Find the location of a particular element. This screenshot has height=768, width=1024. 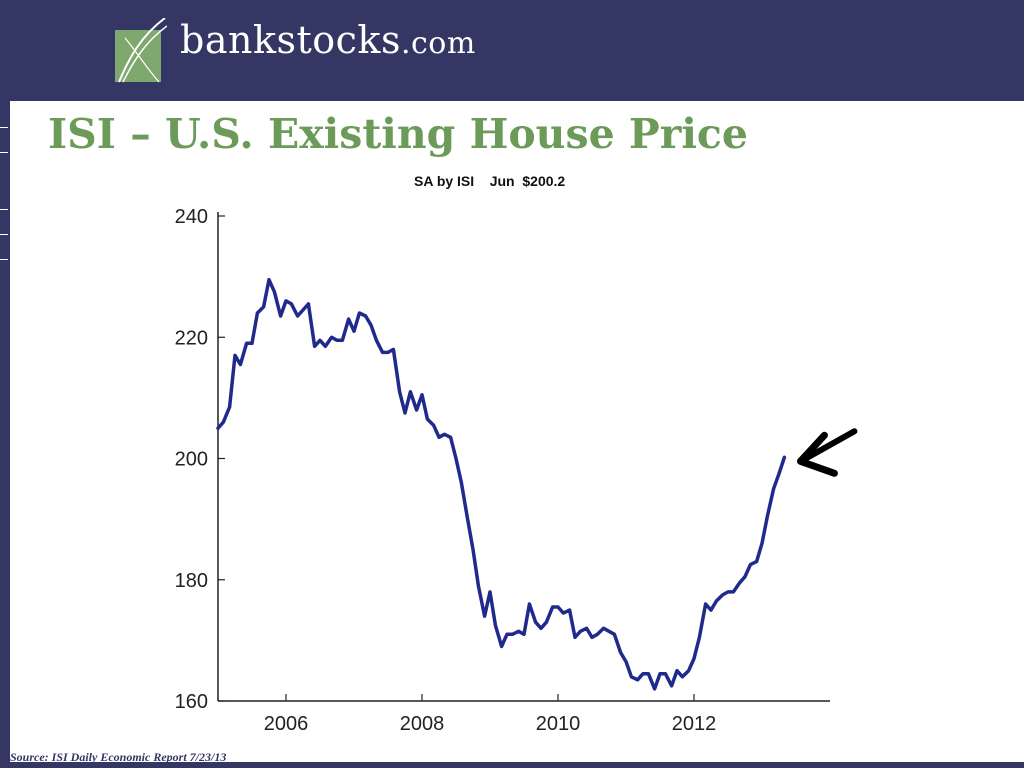

y-tick-label: 160 is located at coordinates (191, 702).